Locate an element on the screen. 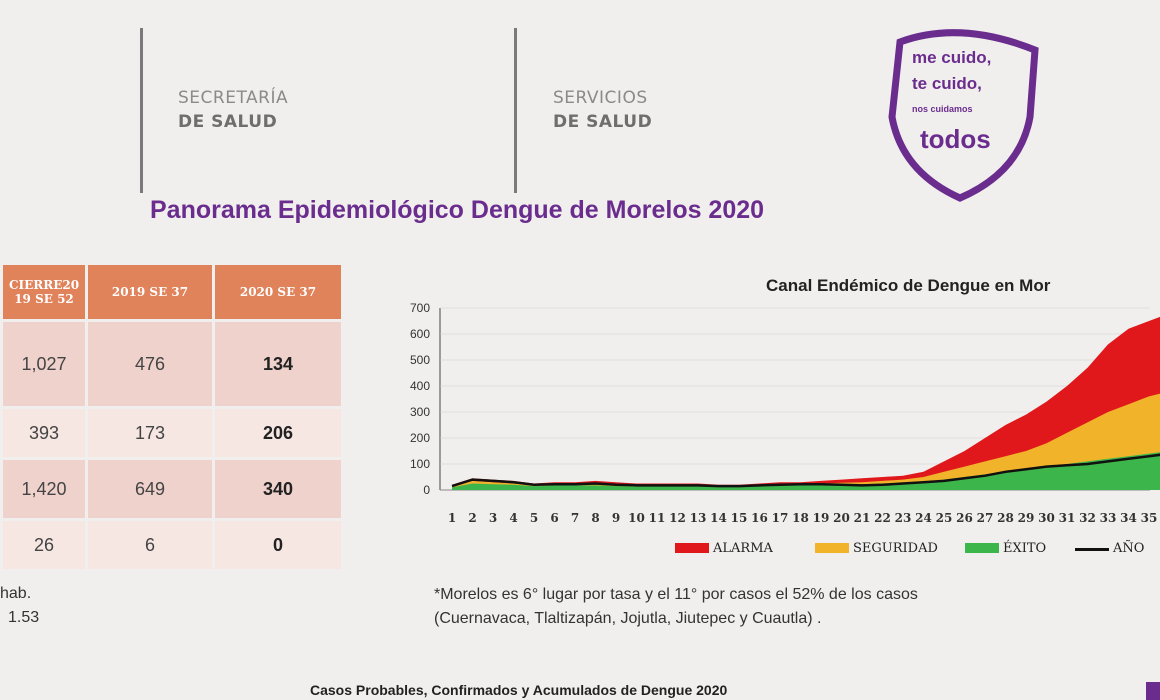 Image resolution: width=1160 pixels, height=700 pixels. x-tick-label: 10 is located at coordinates (636, 518).